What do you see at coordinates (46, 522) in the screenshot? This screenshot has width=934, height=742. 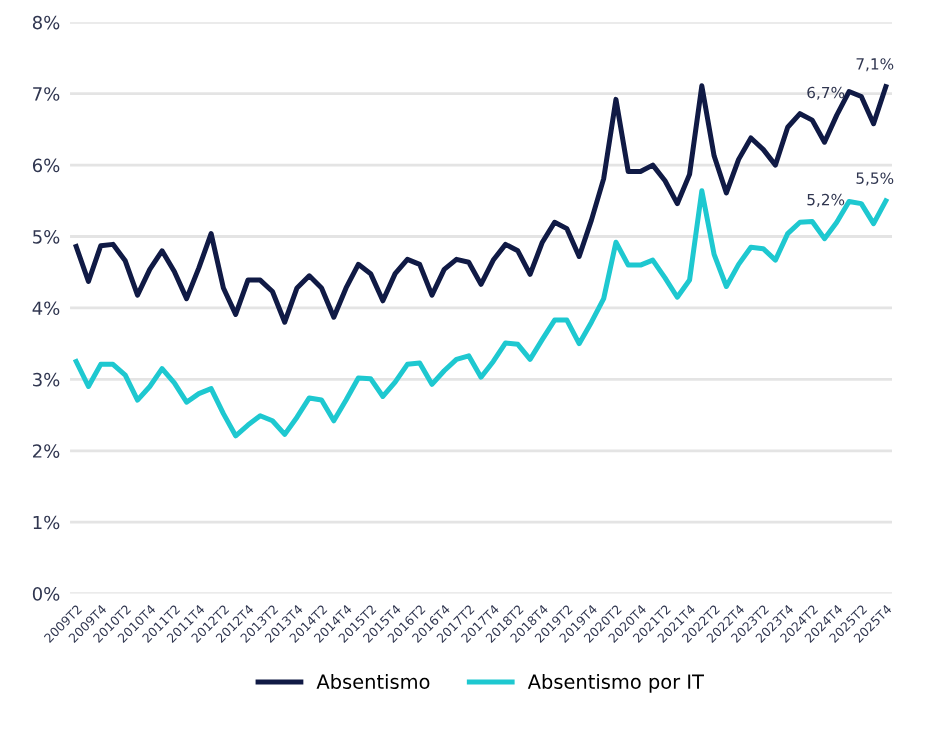 I see `y-tick-label: 1%` at bounding box center [46, 522].